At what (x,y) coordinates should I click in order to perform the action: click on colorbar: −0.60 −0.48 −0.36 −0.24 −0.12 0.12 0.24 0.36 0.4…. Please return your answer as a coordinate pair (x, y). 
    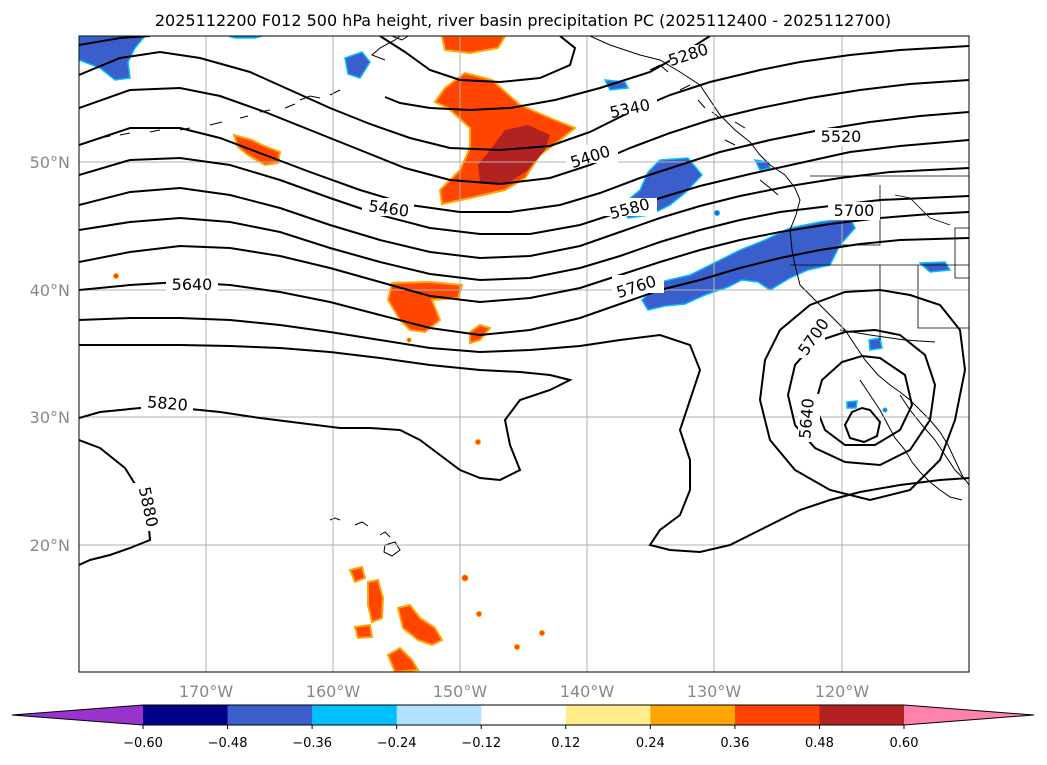
    Looking at the image, I should click on (523, 727).